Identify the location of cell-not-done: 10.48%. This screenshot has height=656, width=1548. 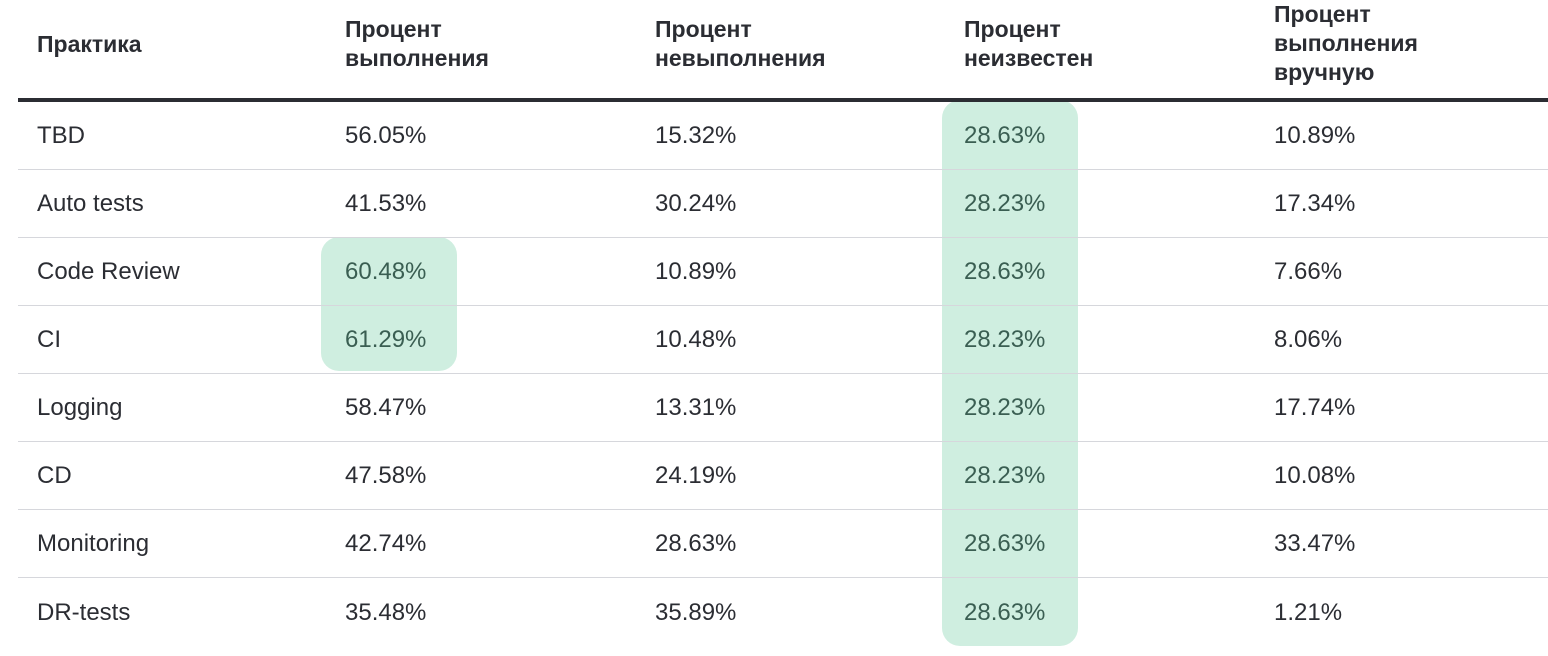
(696, 339).